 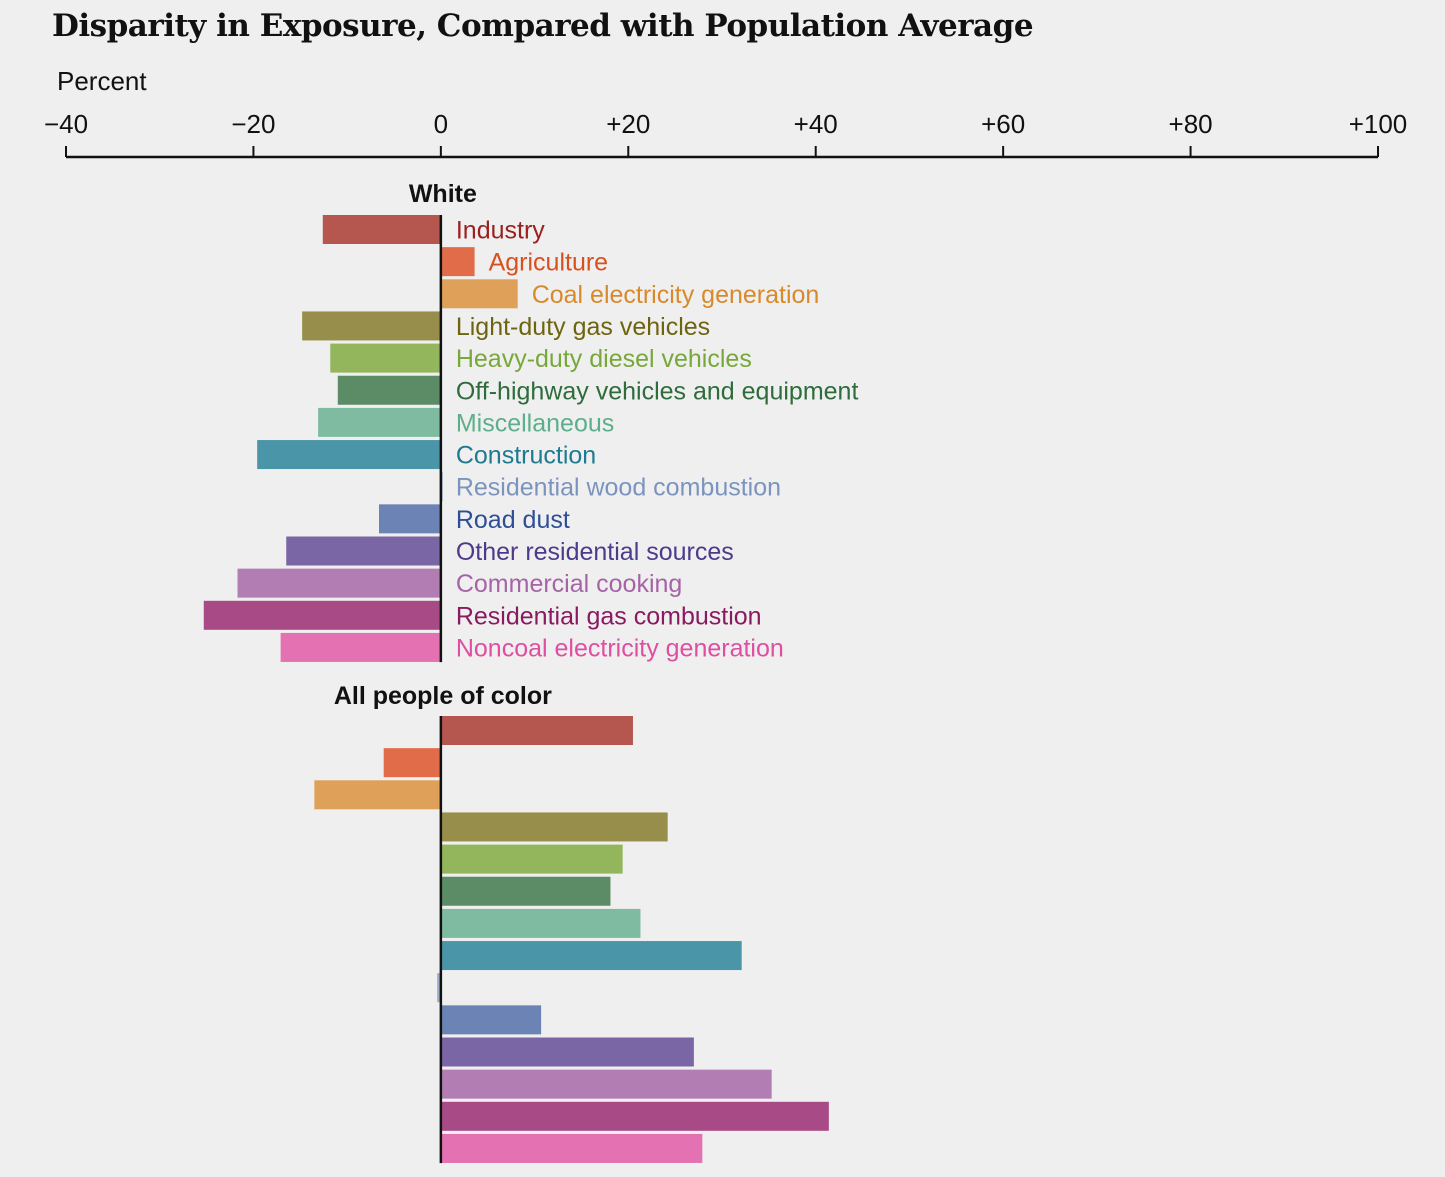 I want to click on x-tick-label: +80, so click(x=1191, y=124).